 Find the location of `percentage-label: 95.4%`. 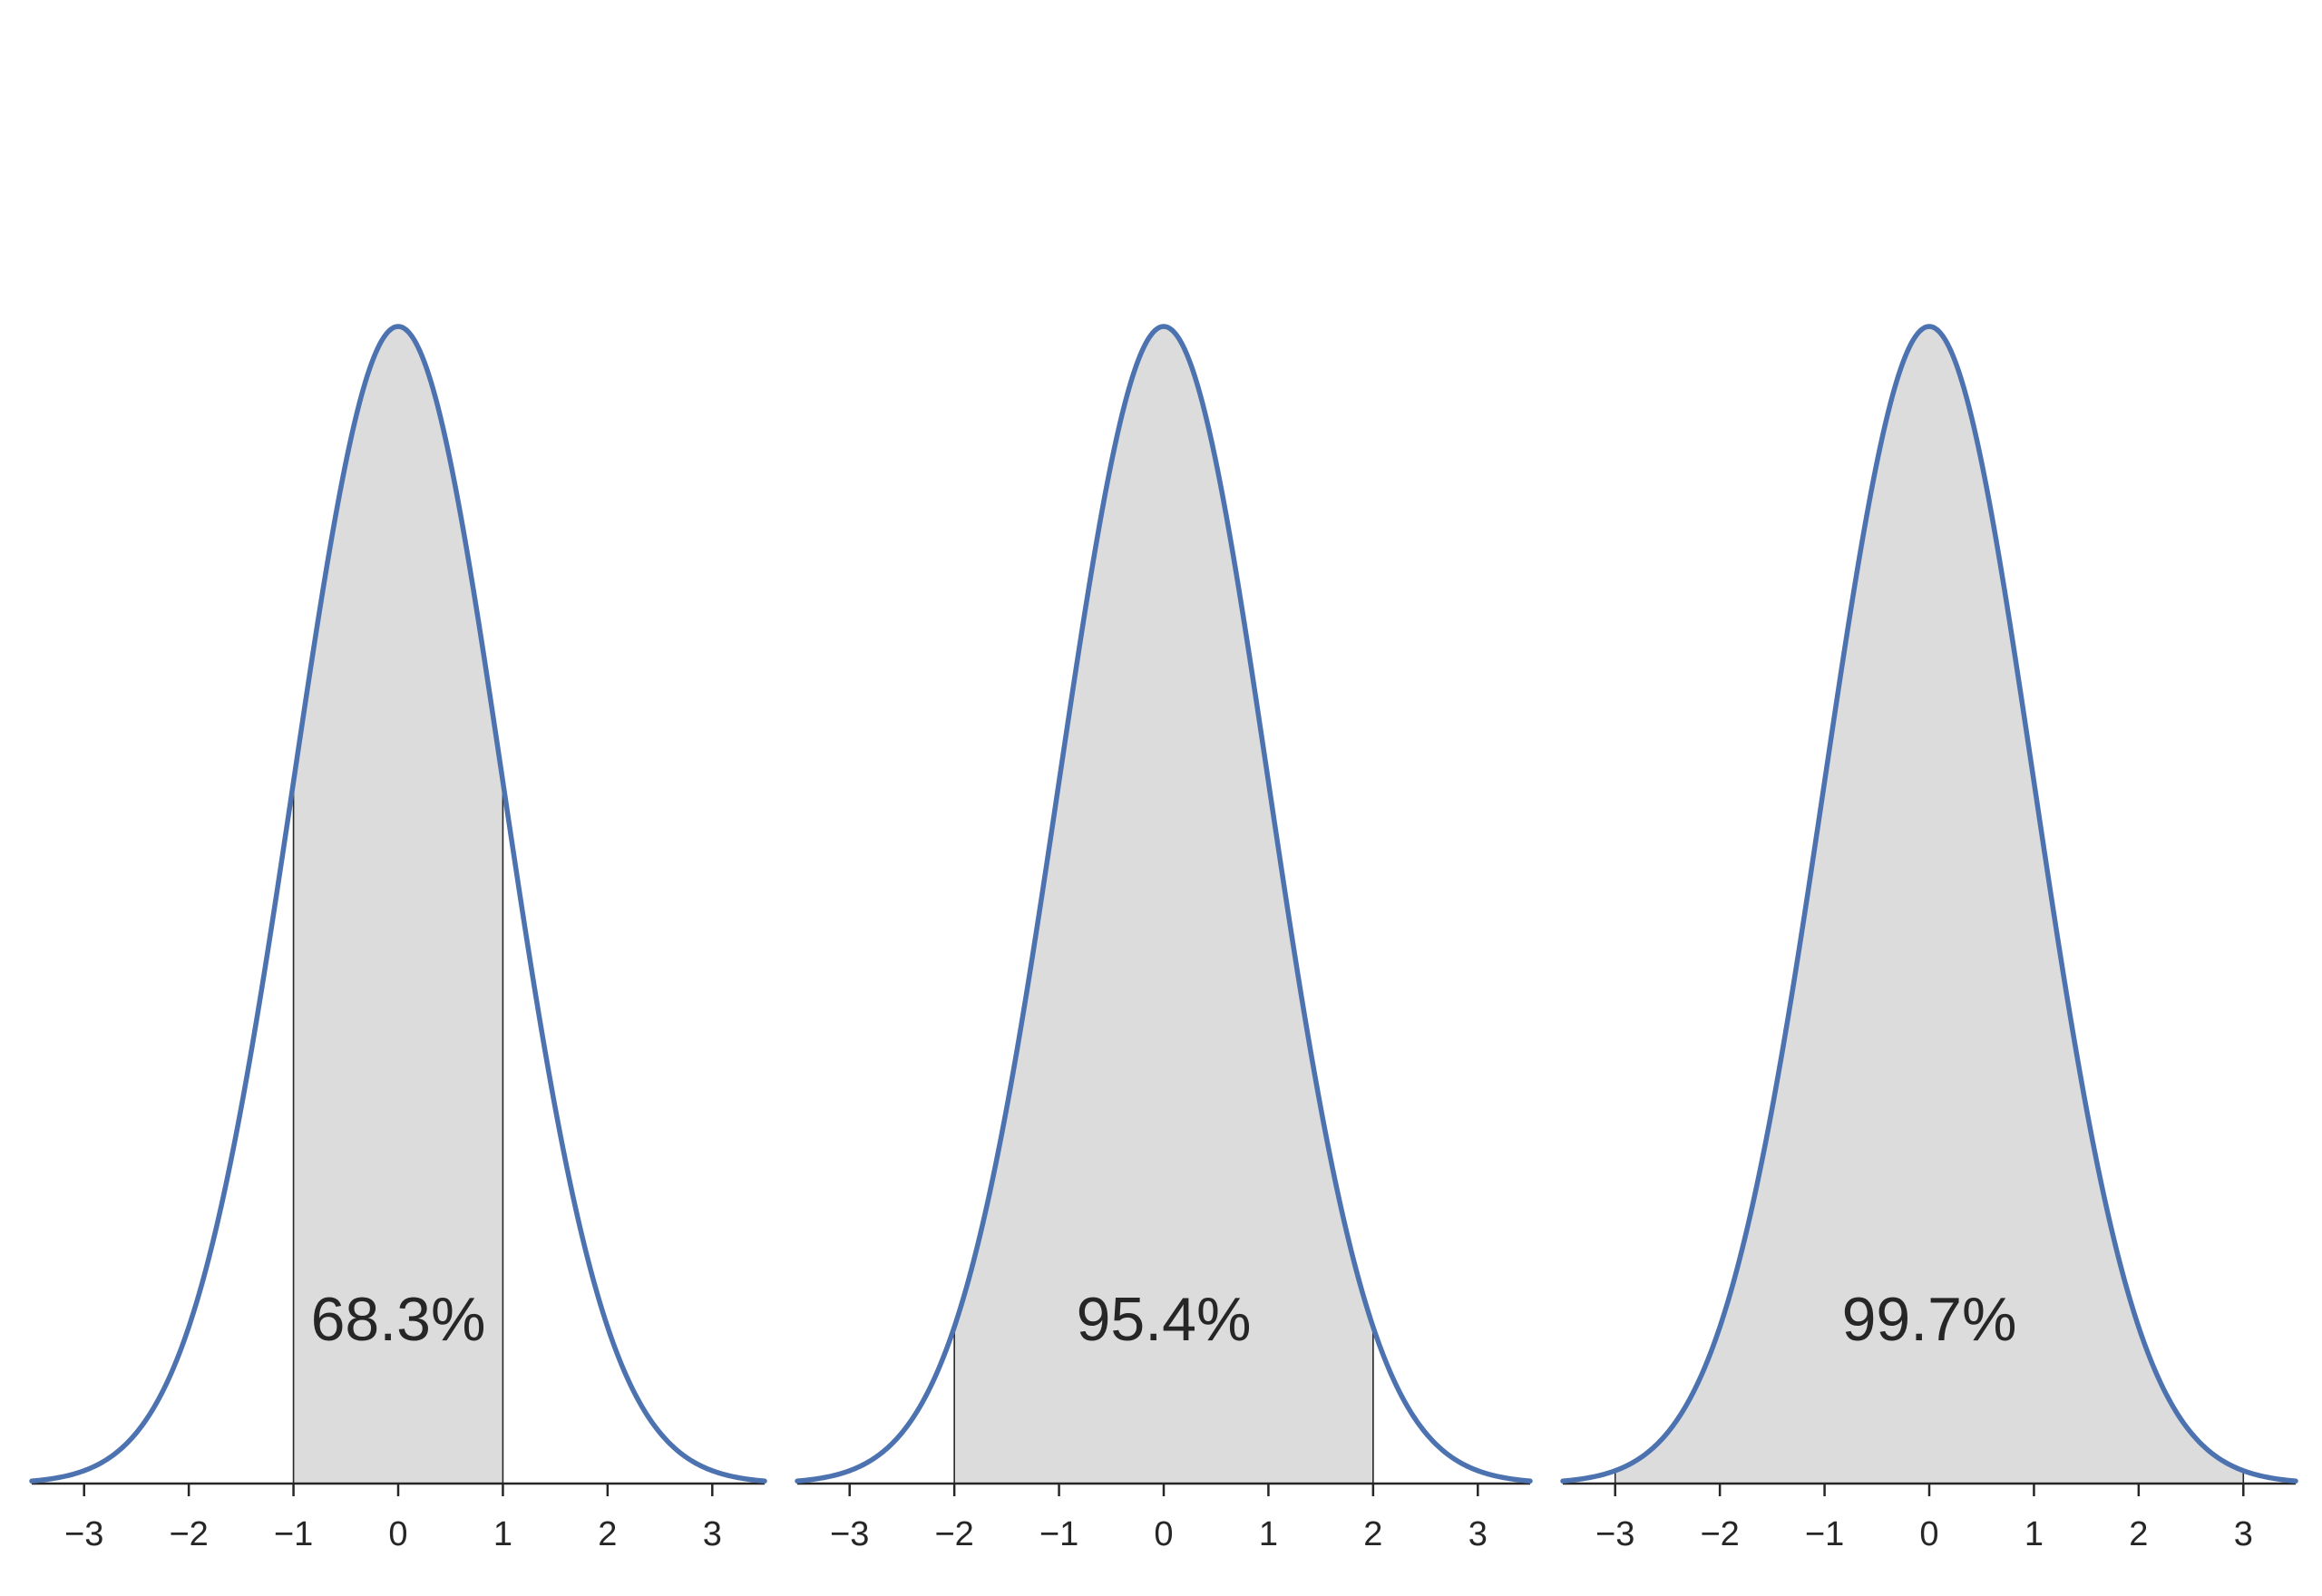

percentage-label: 95.4% is located at coordinates (1164, 1319).